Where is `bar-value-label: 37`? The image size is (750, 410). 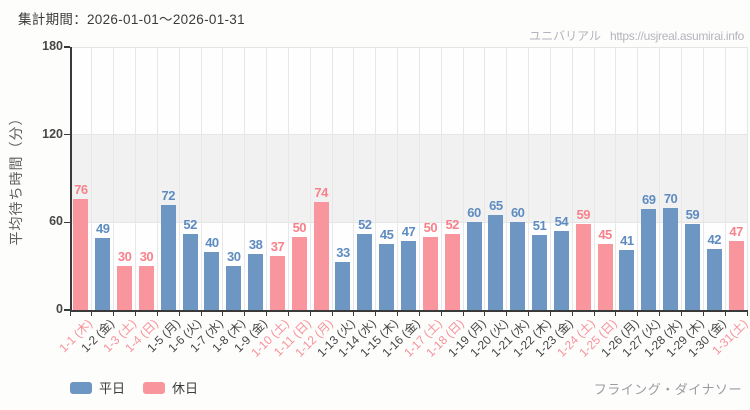
bar-value-label: 37 is located at coordinates (277, 246).